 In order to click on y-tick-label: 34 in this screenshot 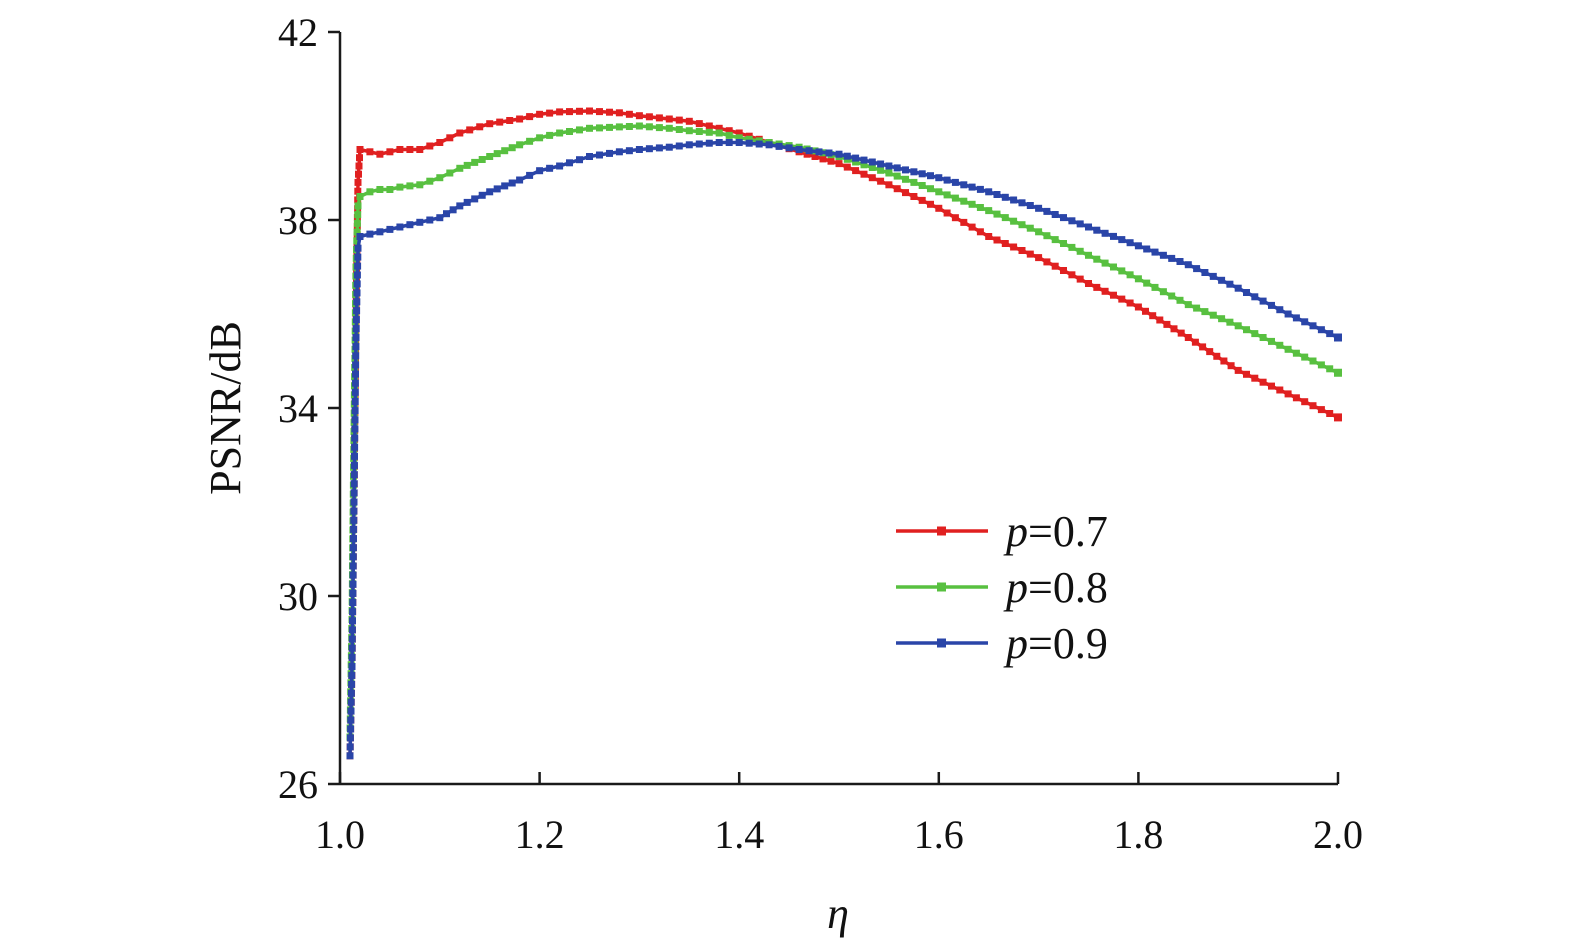, I will do `click(298, 408)`.